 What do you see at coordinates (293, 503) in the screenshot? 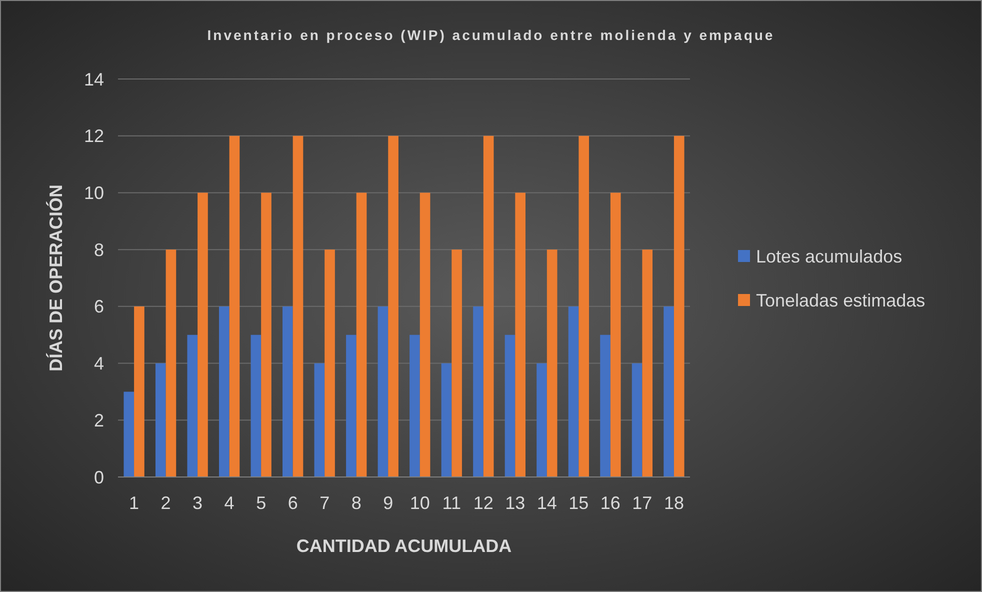
I see `x-tick-label: 6` at bounding box center [293, 503].